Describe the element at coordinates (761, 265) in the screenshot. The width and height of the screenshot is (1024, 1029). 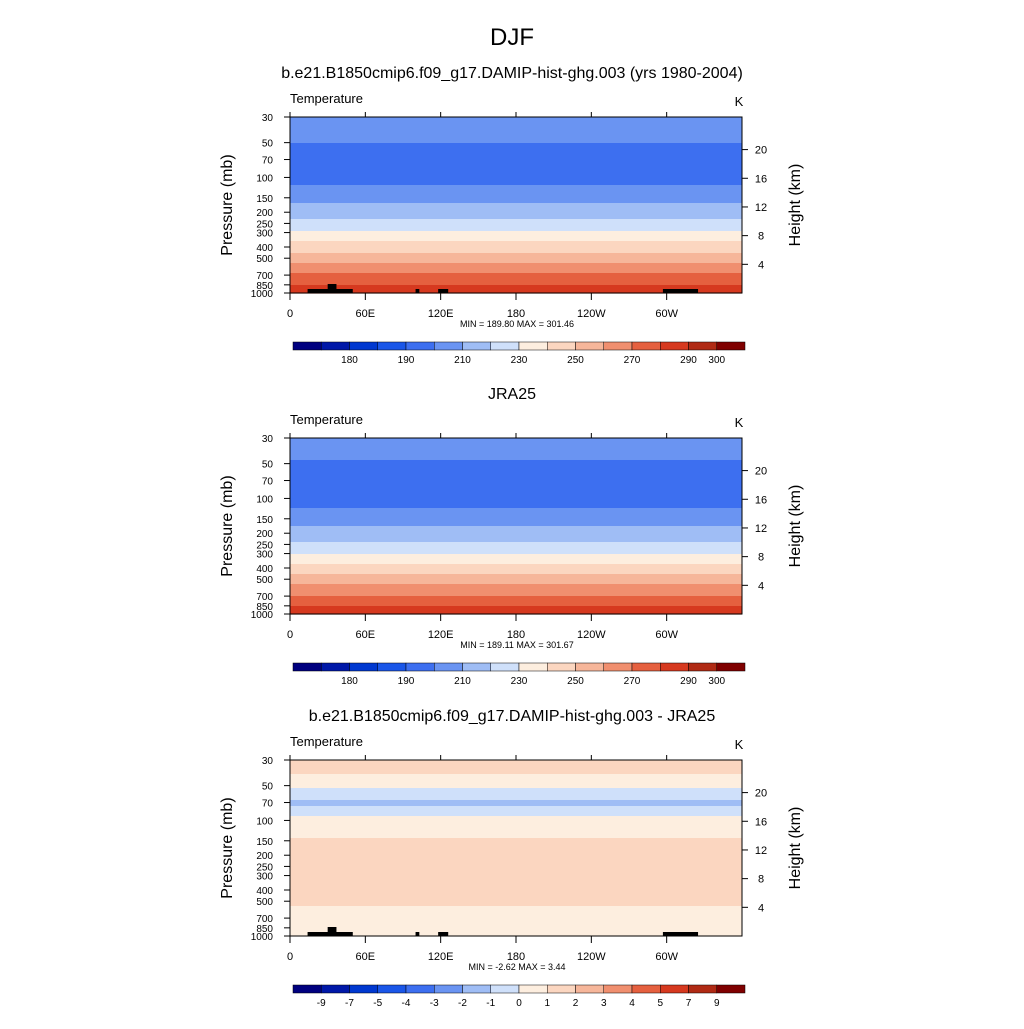
I see `y-right-tick-label: 4` at that location.